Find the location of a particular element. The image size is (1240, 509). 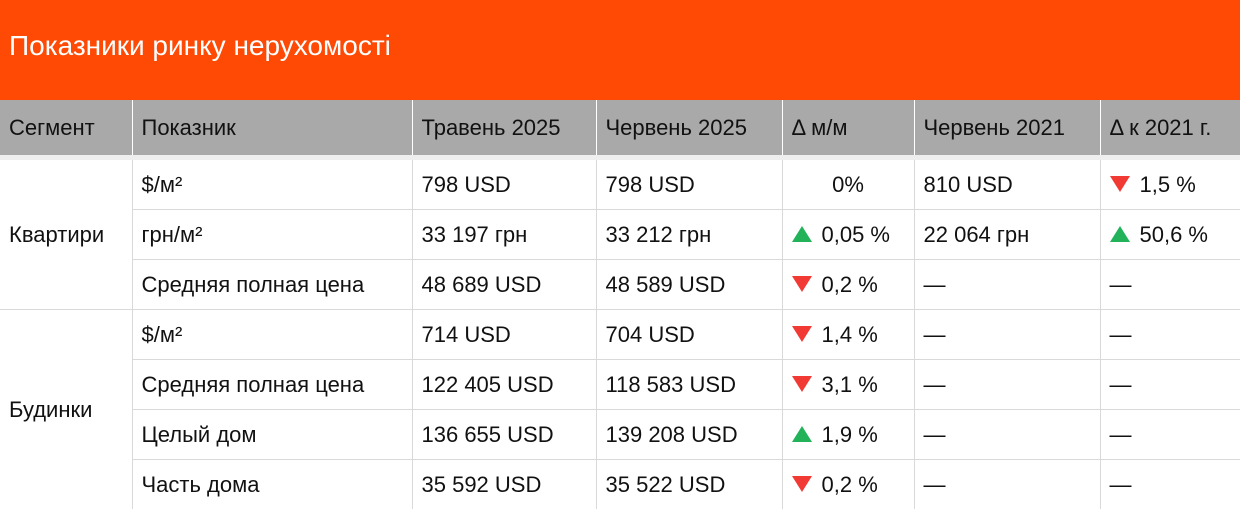

segment-cell: Будинки is located at coordinates (66, 409).